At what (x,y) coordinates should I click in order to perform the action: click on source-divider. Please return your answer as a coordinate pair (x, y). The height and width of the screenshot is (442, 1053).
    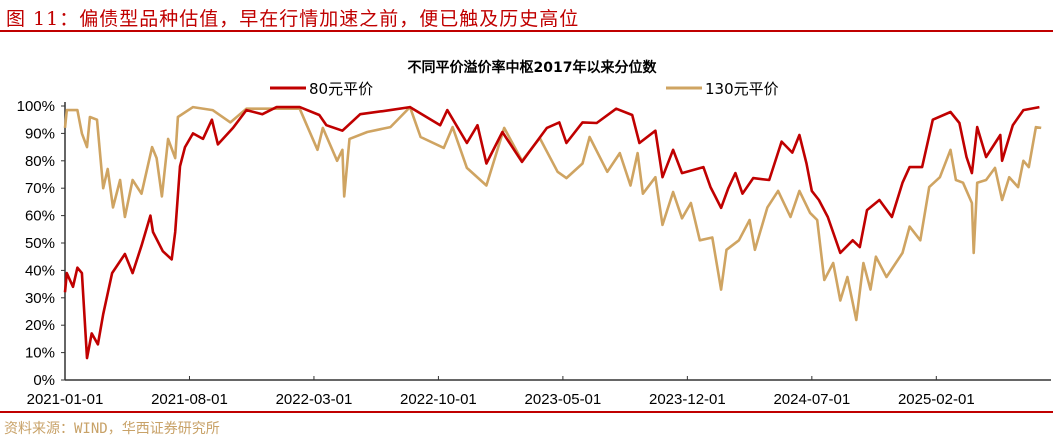
    Looking at the image, I should click on (526, 412).